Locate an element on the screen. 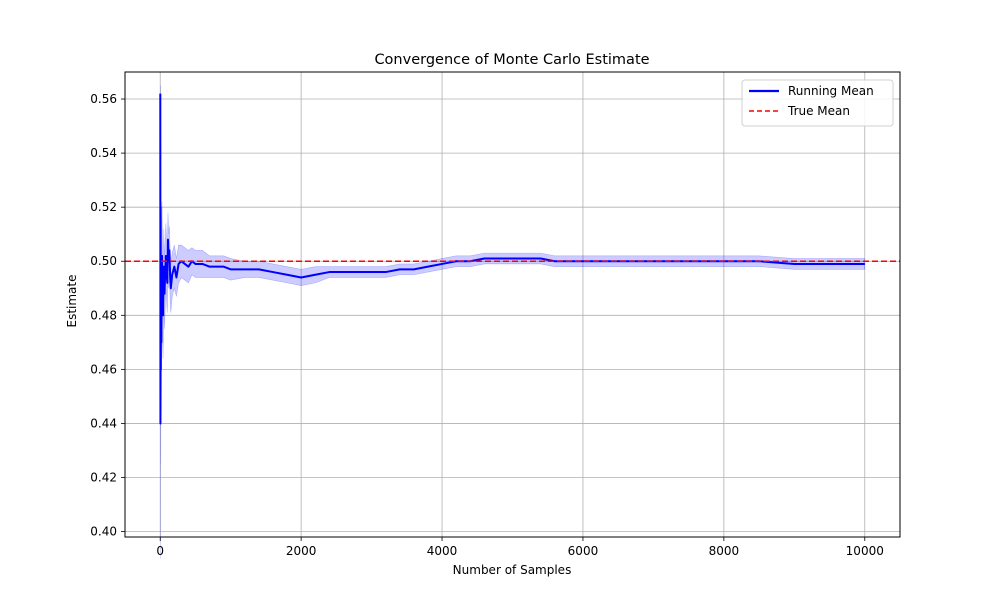 The width and height of the screenshot is (1000, 604). x-tick-label: 6000 is located at coordinates (583, 551).